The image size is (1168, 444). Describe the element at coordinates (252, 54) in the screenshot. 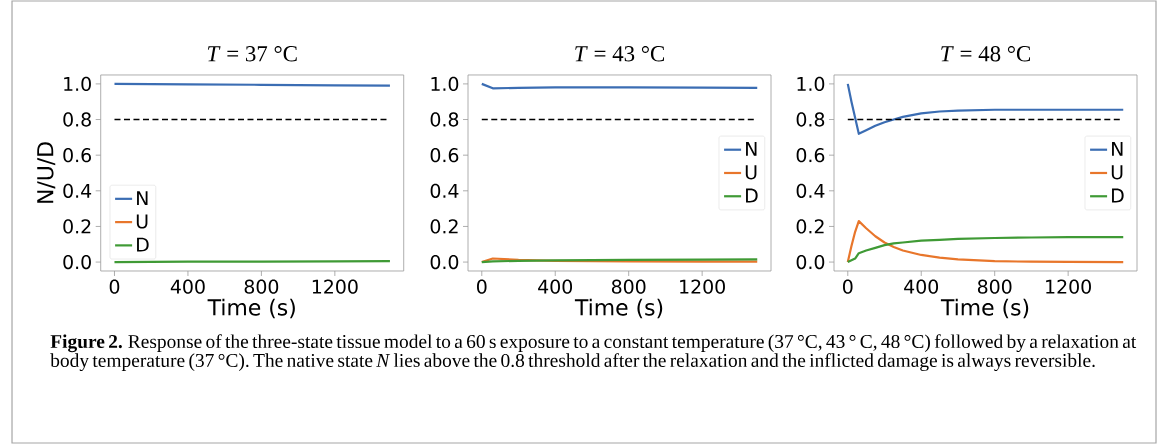

I see `chart-title: T = 37 °C` at that location.